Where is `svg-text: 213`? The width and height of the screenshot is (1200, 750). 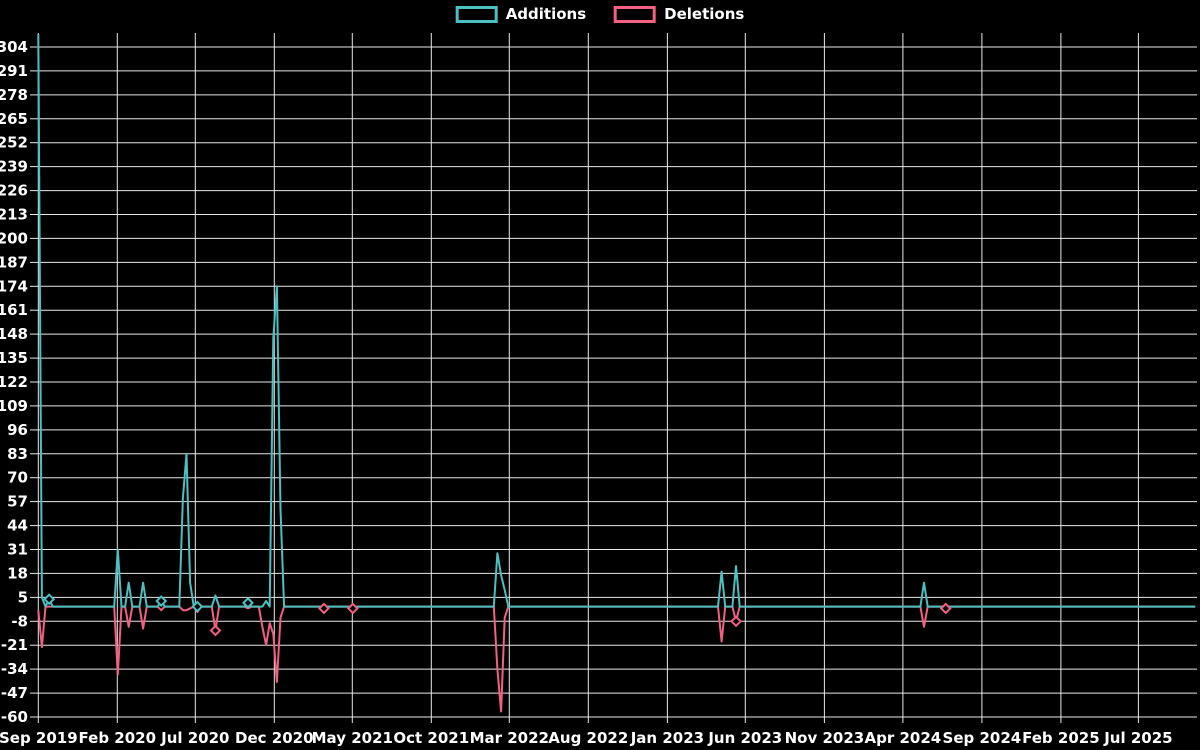
svg-text: 213 is located at coordinates (14, 215).